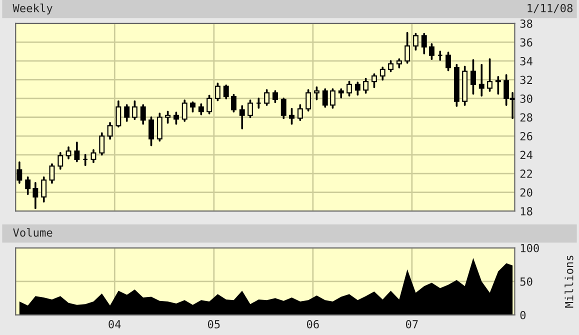 The width and height of the screenshot is (579, 335). I want to click on y-tick-label: 100, so click(529, 248).